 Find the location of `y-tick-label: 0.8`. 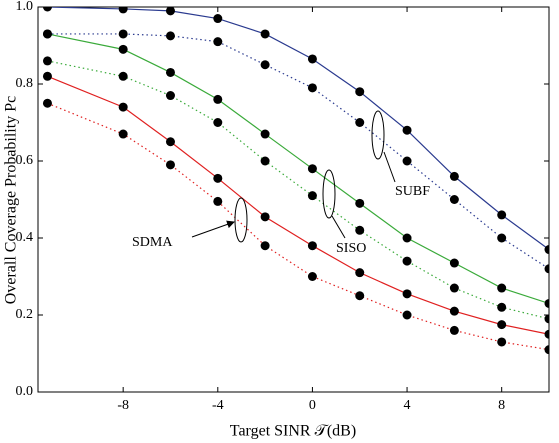

y-tick-label: 0.8 is located at coordinates (25, 83).